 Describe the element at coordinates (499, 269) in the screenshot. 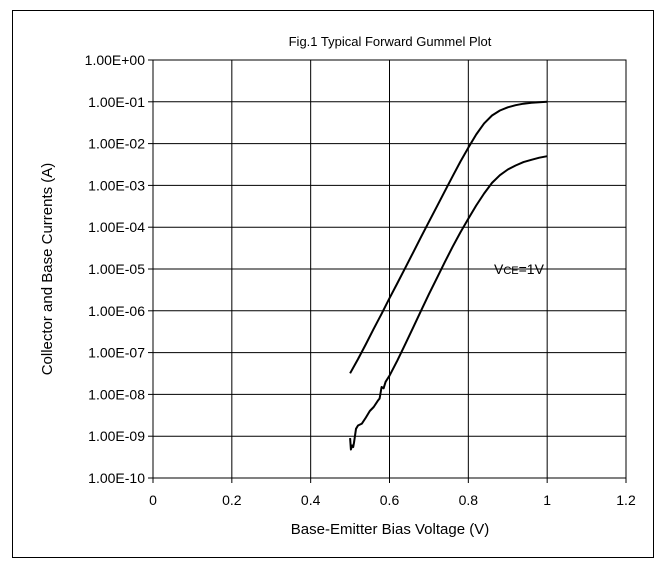

I see `annotation-v: V` at that location.